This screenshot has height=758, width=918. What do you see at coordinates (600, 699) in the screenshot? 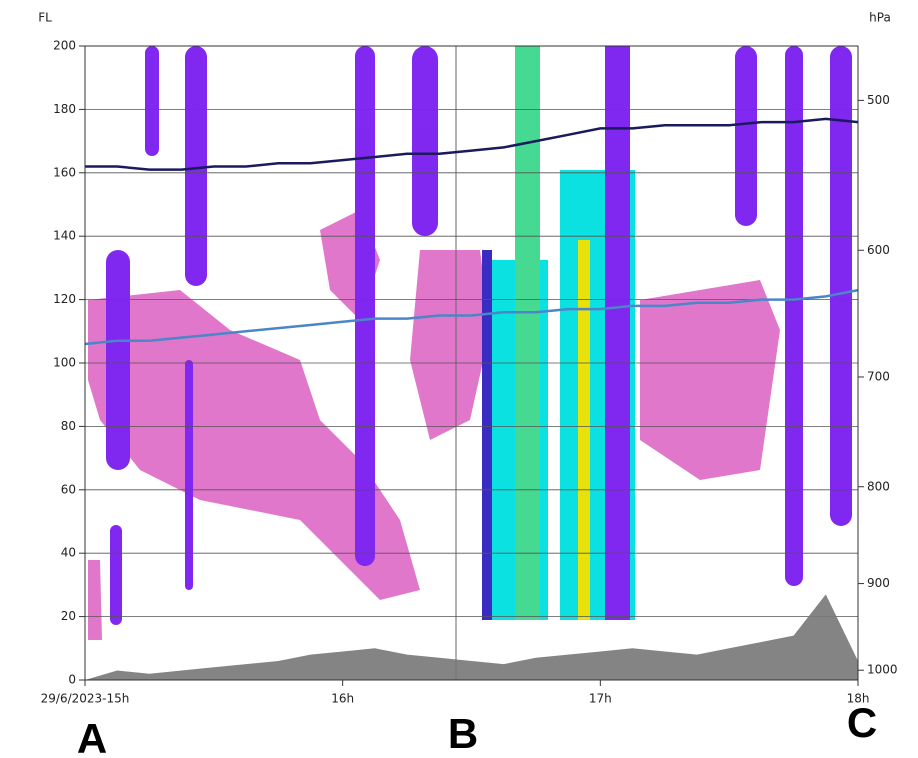
I see `x-tick-label: 17h` at bounding box center [600, 699].